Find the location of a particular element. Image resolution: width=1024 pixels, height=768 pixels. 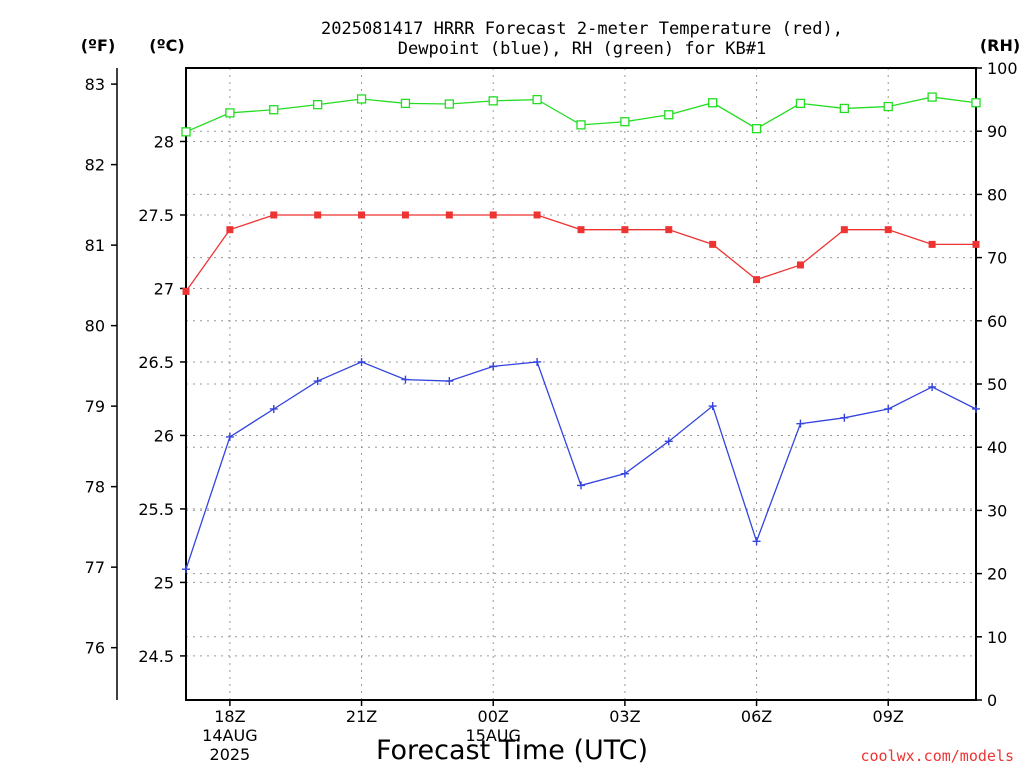

x-tick-label: 21Z is located at coordinates (361, 716).